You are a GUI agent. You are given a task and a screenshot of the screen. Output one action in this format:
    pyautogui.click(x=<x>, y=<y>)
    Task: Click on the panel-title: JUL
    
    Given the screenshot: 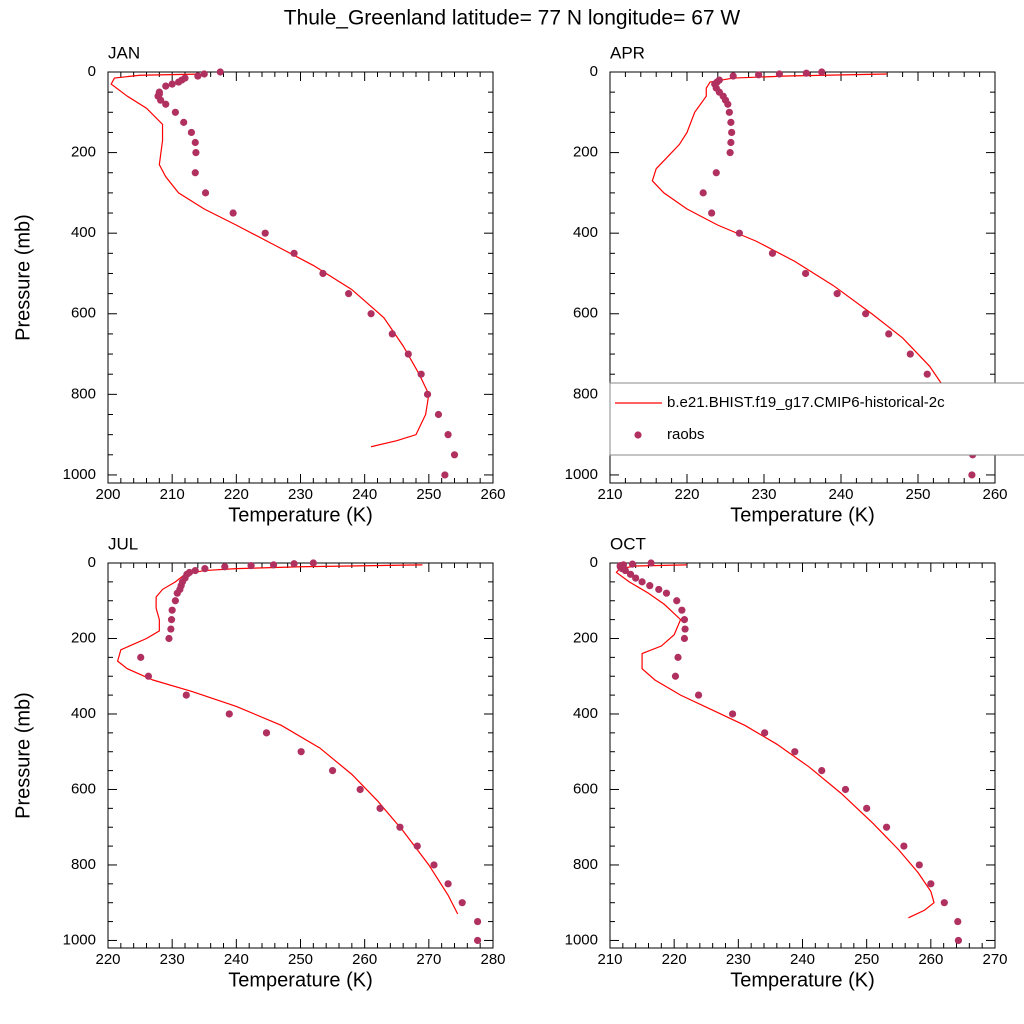 What is the action you would take?
    pyautogui.click(x=123, y=543)
    